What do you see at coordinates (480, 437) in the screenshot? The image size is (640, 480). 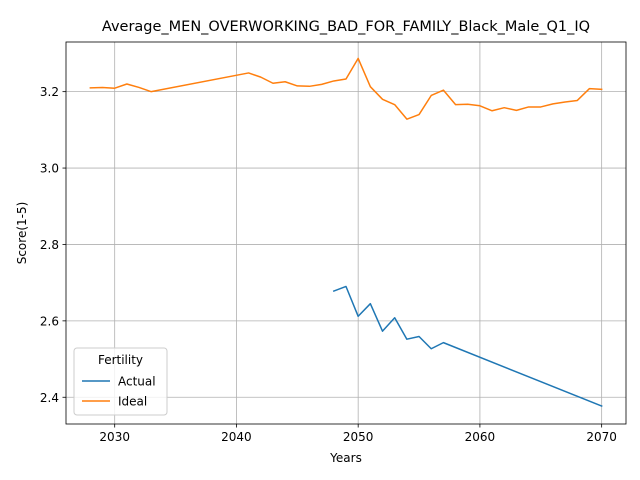 I see `x-tick-label: 2060` at bounding box center [480, 437].